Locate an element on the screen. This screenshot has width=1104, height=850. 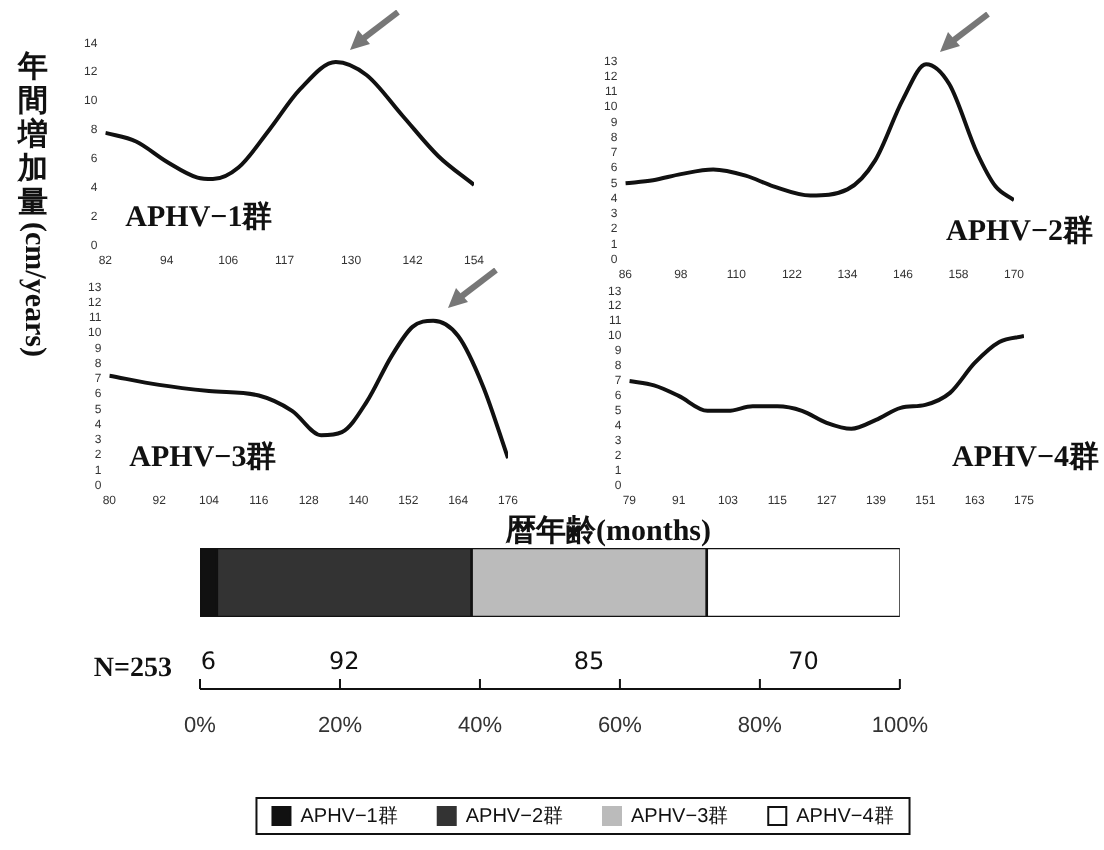
x-tick-label: 60% is located at coordinates (620, 726).